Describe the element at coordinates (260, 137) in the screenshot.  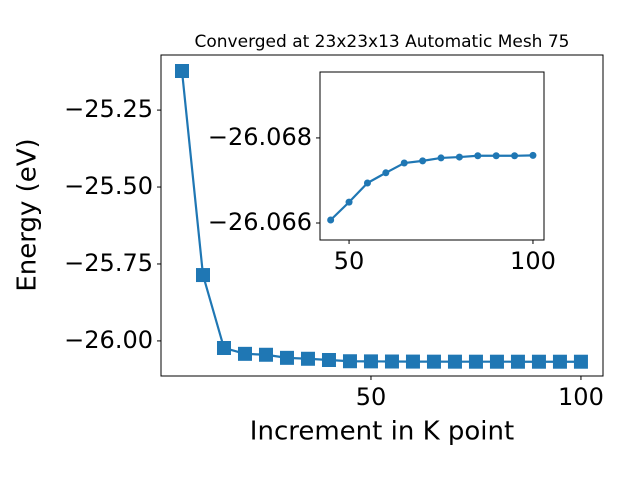
I see `y-tick-label: −26.068` at that location.